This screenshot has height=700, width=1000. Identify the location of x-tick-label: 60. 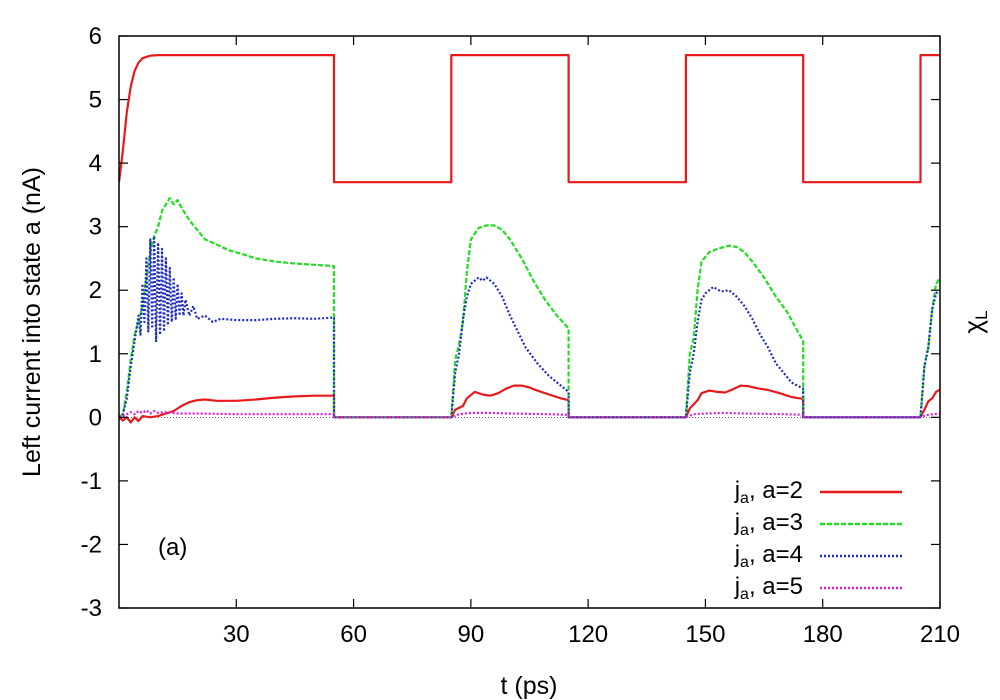
(353, 634).